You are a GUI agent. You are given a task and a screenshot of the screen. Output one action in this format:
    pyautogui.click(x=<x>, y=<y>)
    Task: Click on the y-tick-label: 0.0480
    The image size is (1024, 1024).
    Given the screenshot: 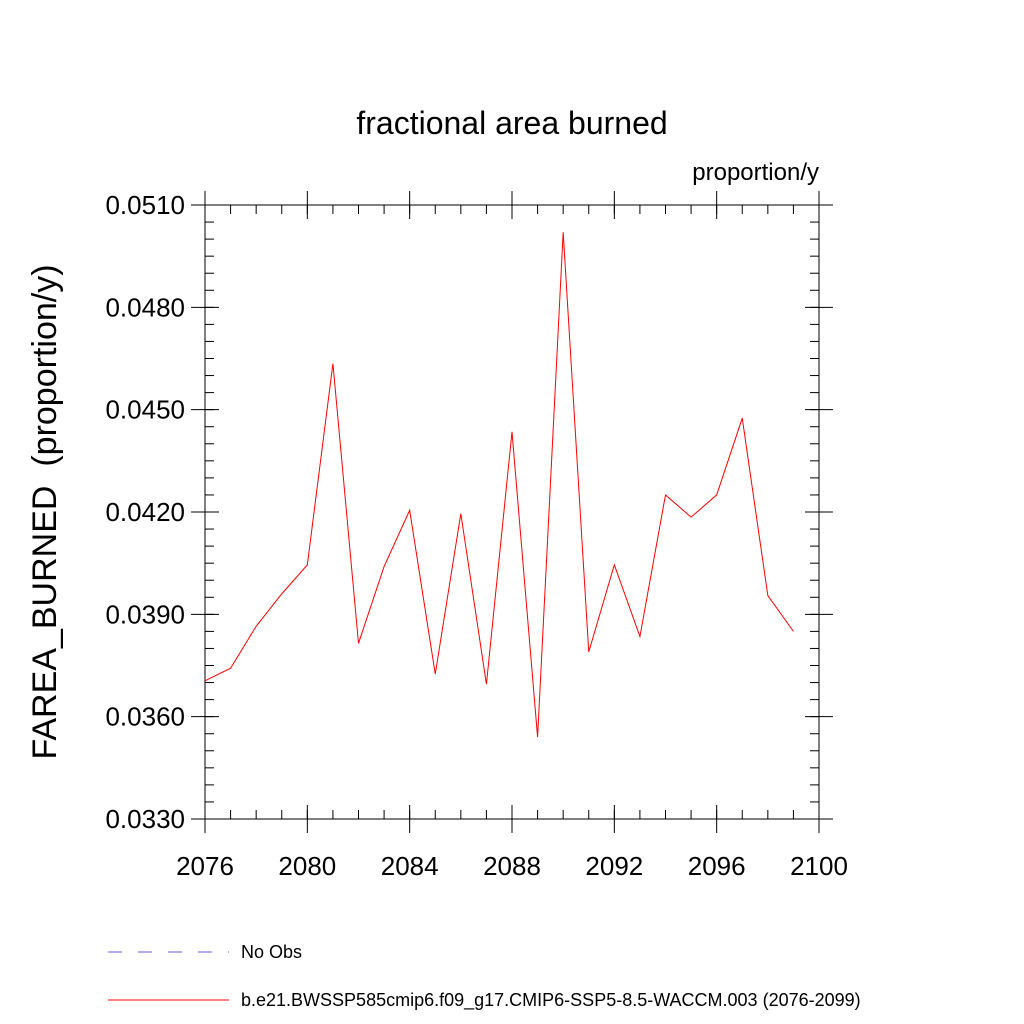 What is the action you would take?
    pyautogui.click(x=145, y=307)
    